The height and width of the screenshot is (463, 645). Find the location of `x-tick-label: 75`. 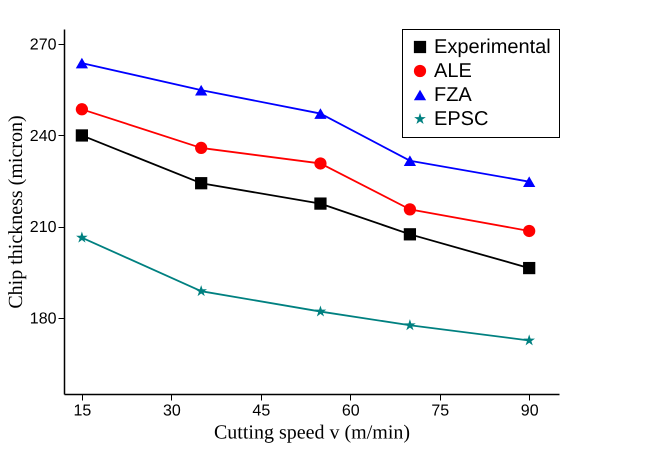

x-tick-label: 75 is located at coordinates (440, 411).